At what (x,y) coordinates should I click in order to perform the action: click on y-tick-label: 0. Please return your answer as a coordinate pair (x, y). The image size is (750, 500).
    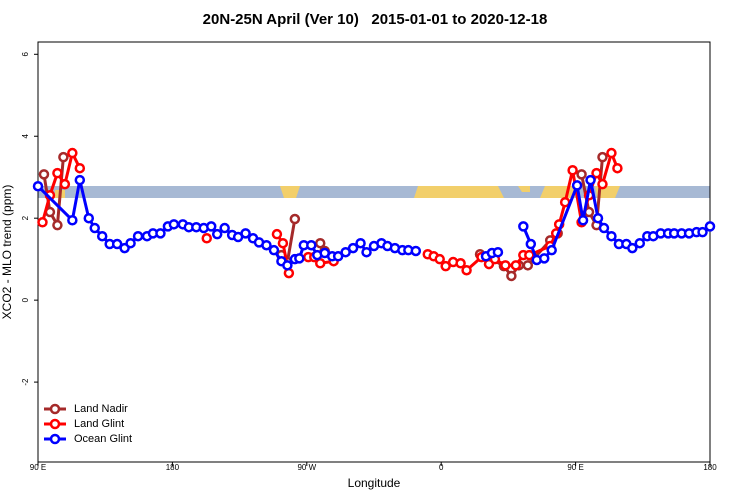
    Looking at the image, I should click on (25, 299).